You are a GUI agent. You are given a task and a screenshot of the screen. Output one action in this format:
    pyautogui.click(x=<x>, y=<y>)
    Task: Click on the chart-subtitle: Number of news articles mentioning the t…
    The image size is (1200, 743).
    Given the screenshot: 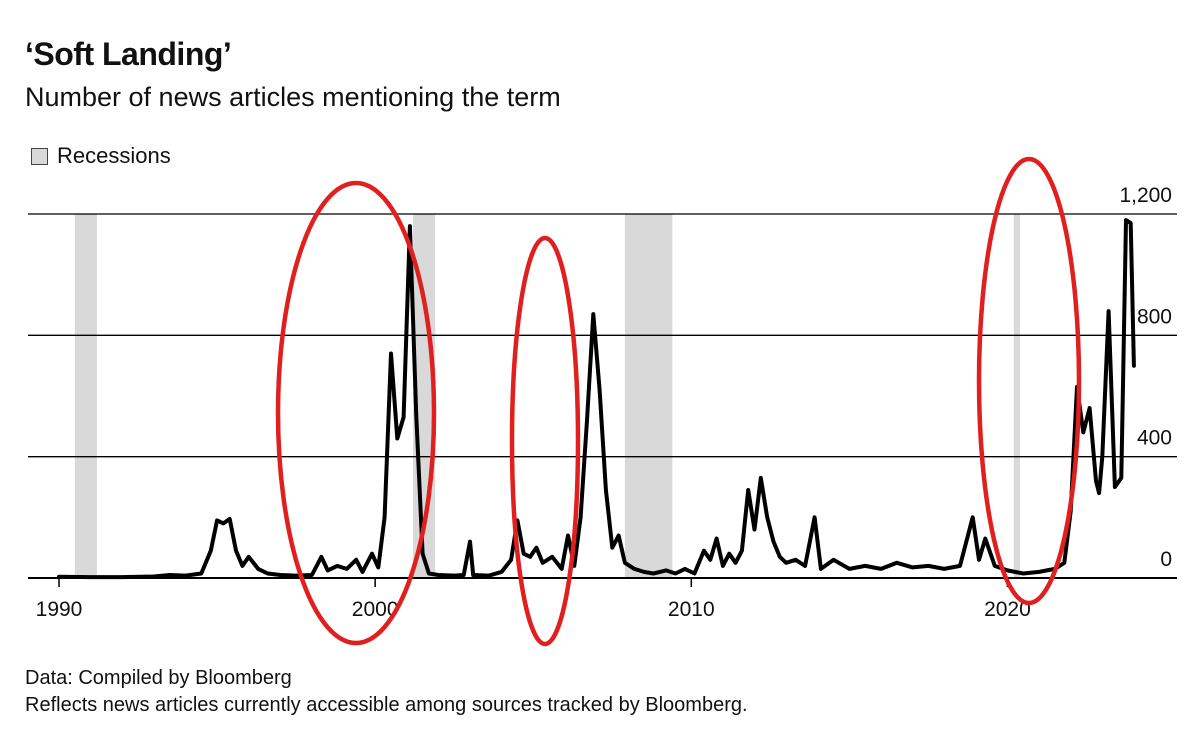 What is the action you would take?
    pyautogui.click(x=293, y=97)
    